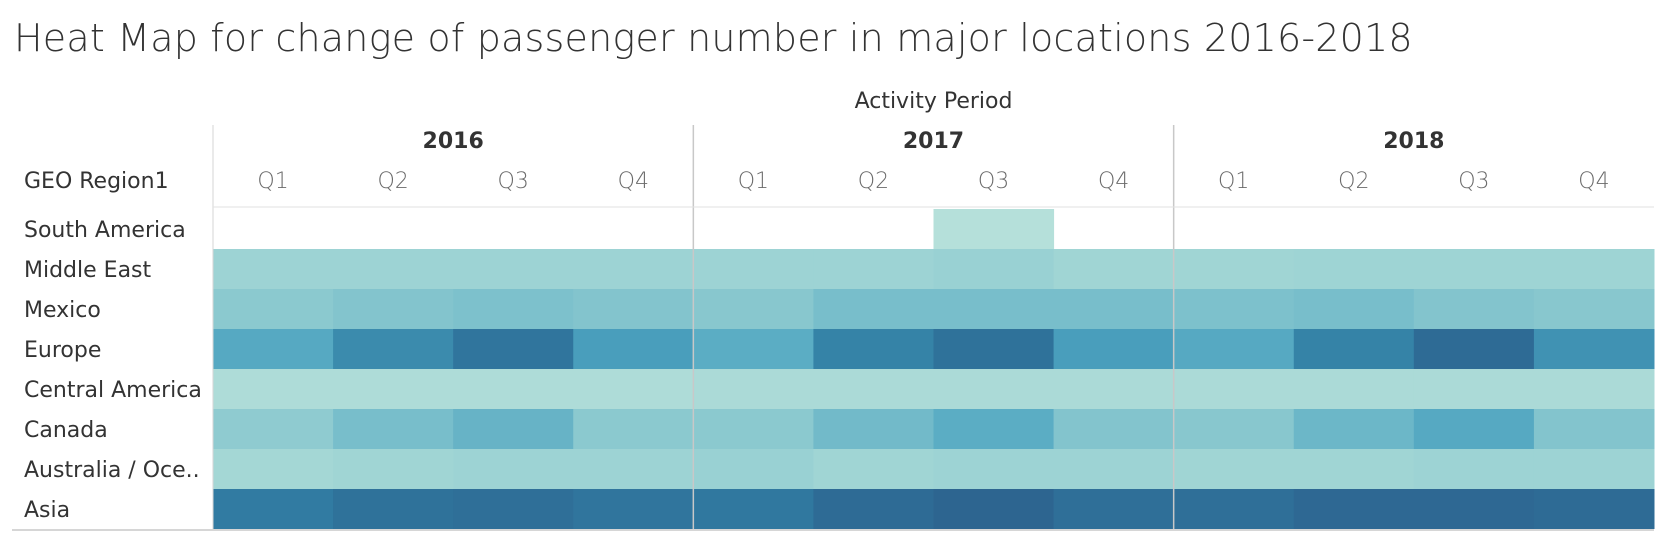 The width and height of the screenshot is (1666, 548). What do you see at coordinates (66, 430) in the screenshot?
I see `row-label: Canada` at bounding box center [66, 430].